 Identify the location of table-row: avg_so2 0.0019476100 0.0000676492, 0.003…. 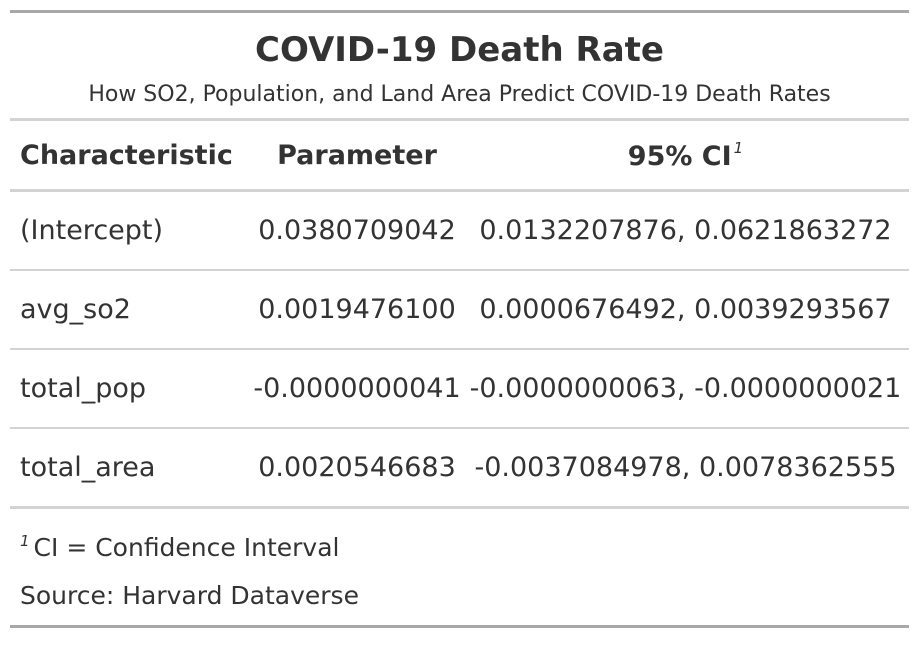
(459, 310).